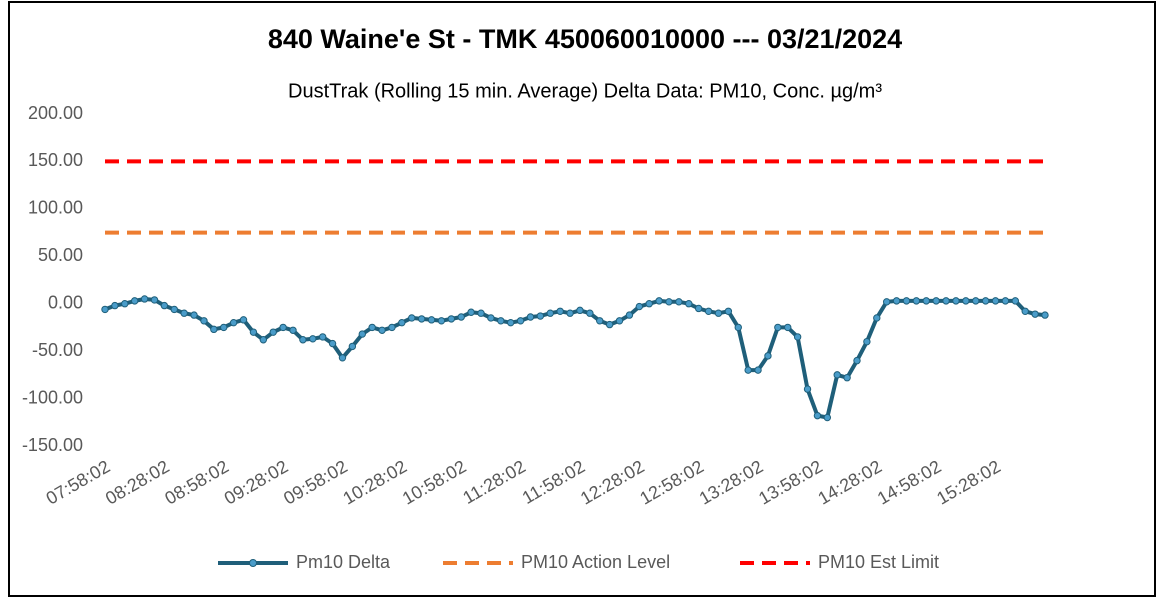  What do you see at coordinates (65, 302) in the screenshot?
I see `y-tick-label: 0.00` at bounding box center [65, 302].